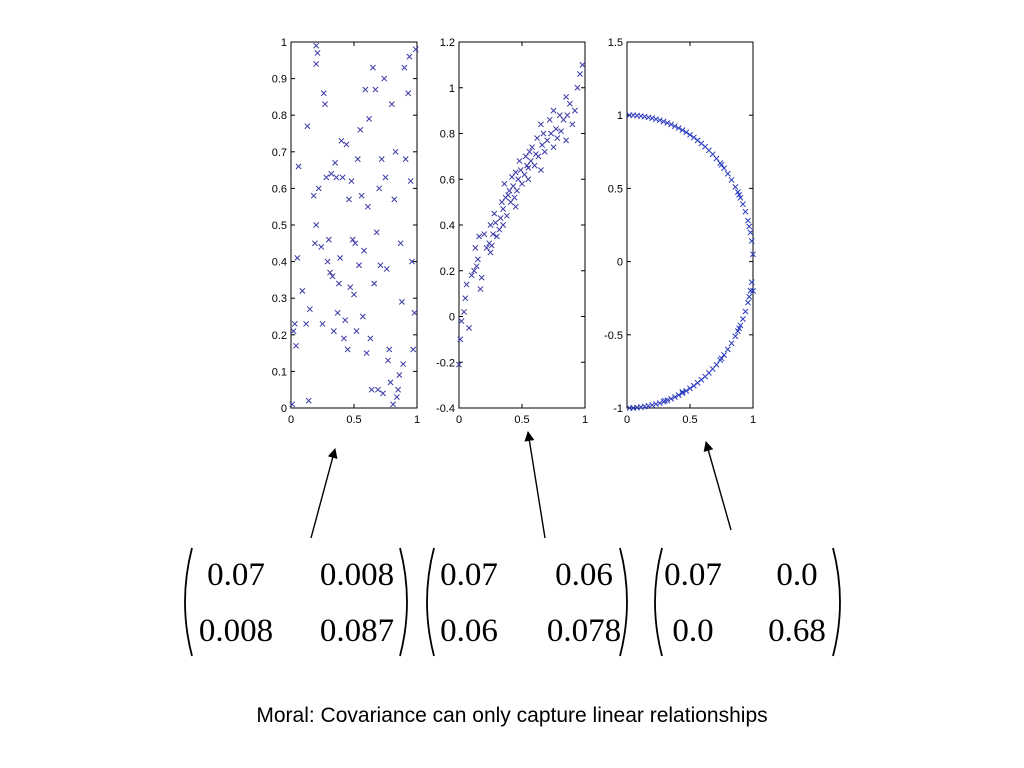  Describe the element at coordinates (353, 420) in the screenshot. I see `x-tick-label: 0.5` at that location.